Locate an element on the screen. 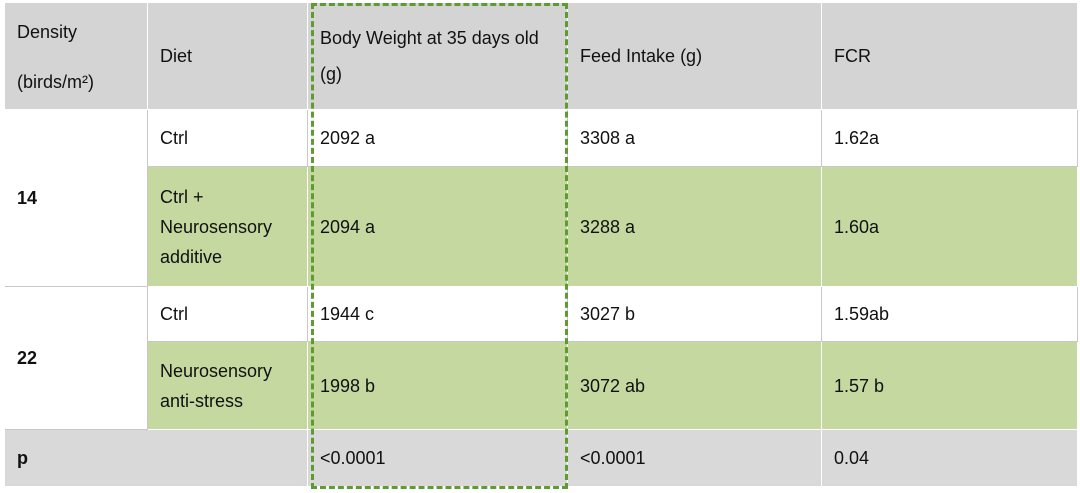 Image resolution: width=1080 pixels, height=493 pixels. density-cell: 22 is located at coordinates (76, 358).